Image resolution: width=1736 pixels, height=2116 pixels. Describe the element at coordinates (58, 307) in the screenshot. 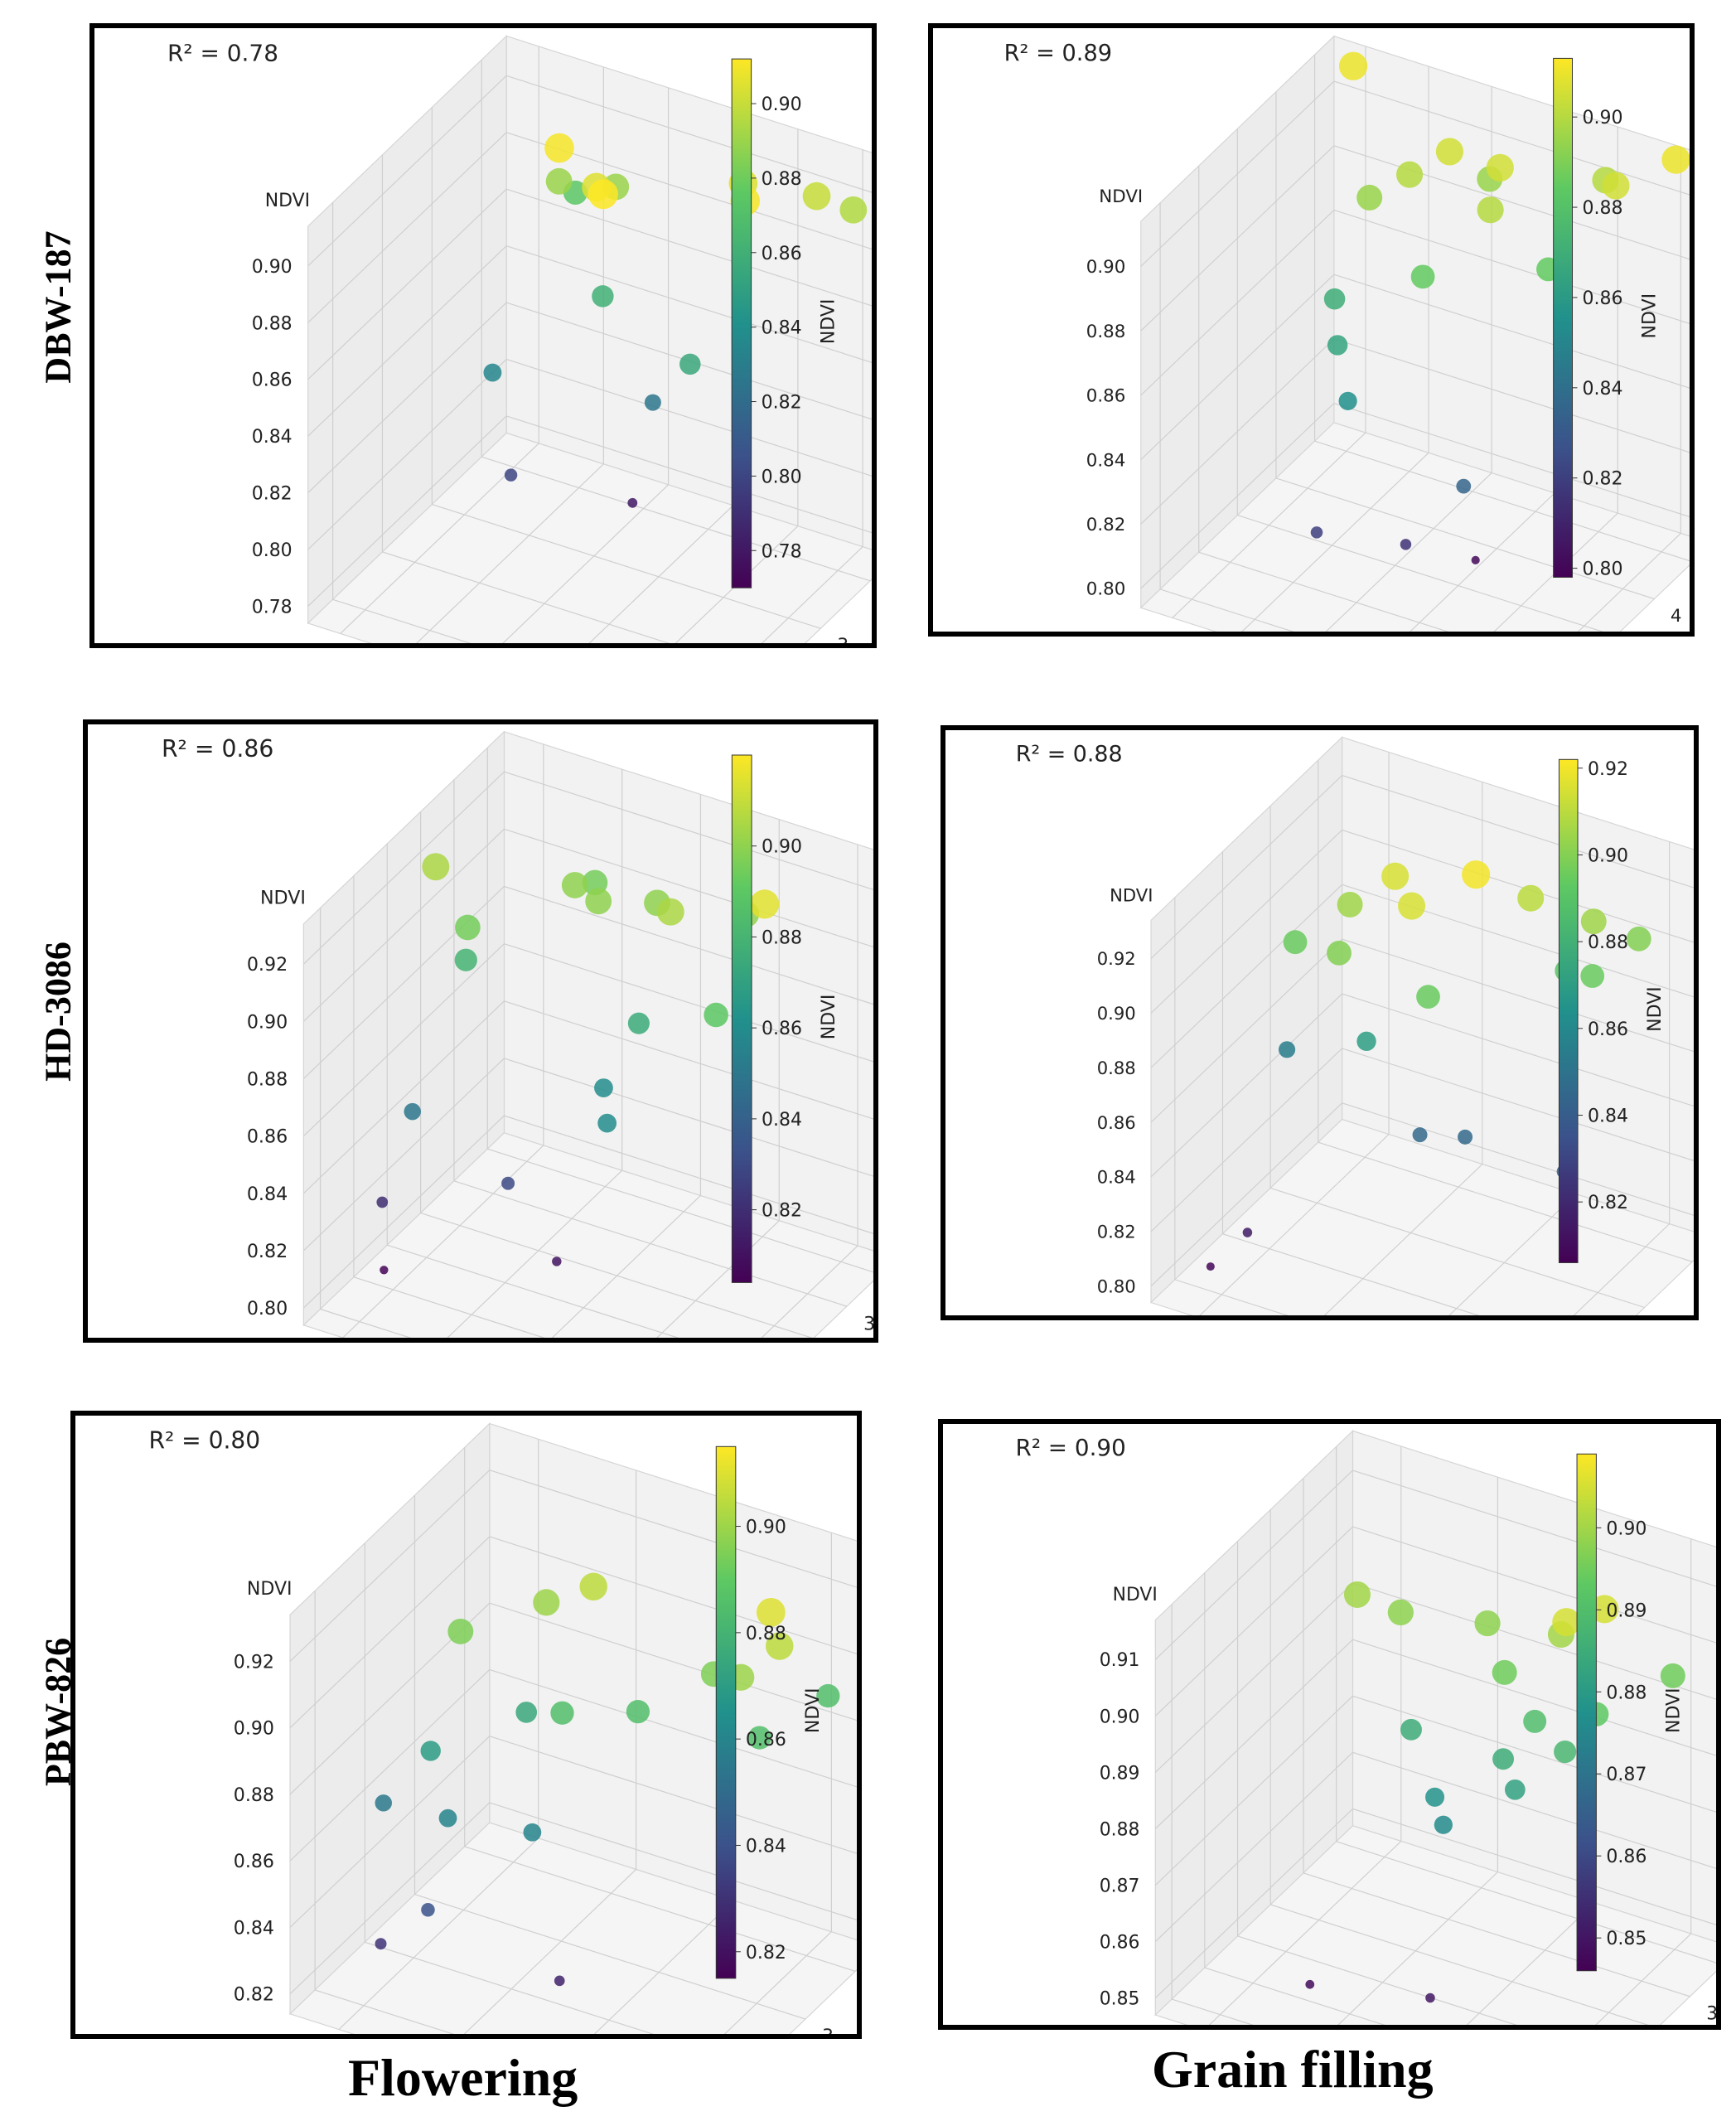

I see `row-label-dbw187: DBW-187` at that location.